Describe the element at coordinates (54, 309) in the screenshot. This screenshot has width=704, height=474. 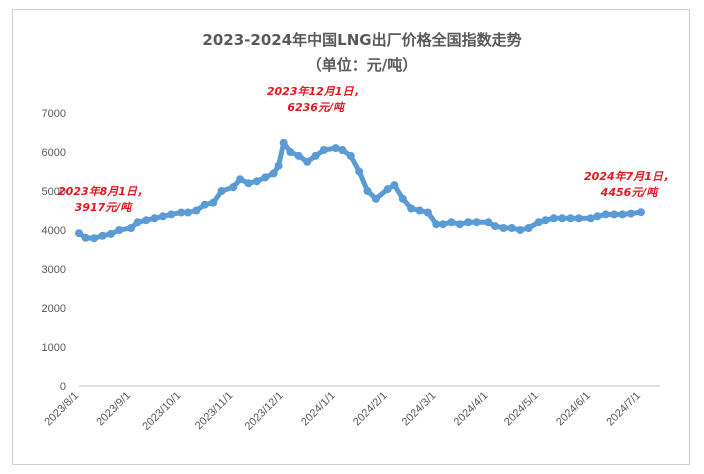
I see `y-tick-label: 2000` at that location.